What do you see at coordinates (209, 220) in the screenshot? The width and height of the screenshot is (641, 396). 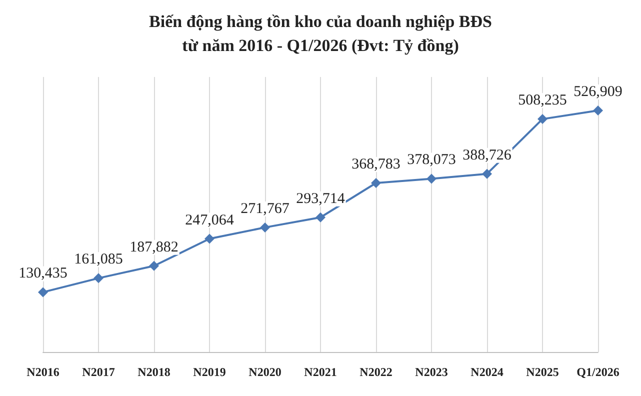 I see `data-label: 247,064` at bounding box center [209, 220].